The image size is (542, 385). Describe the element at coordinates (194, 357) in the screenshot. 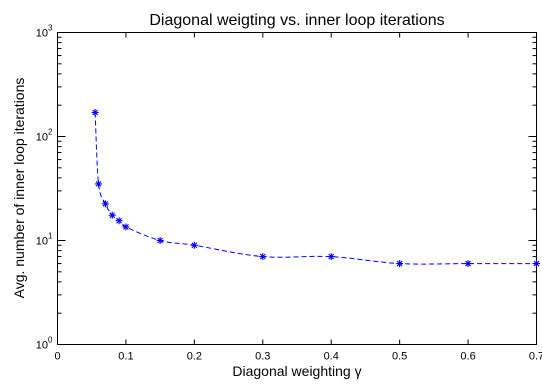

I see `x-tick-label: 0.2` at that location.